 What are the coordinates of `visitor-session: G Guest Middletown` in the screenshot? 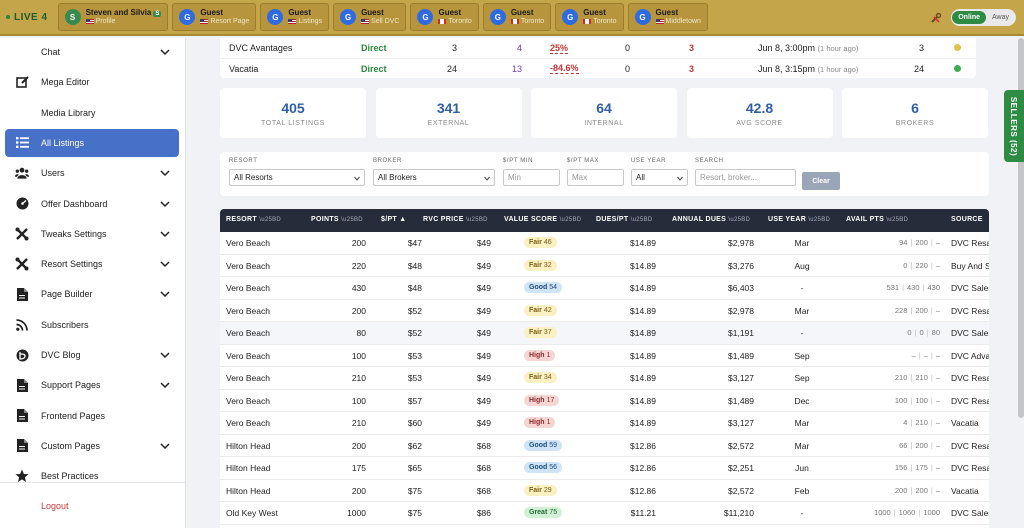 It's located at (667, 17).